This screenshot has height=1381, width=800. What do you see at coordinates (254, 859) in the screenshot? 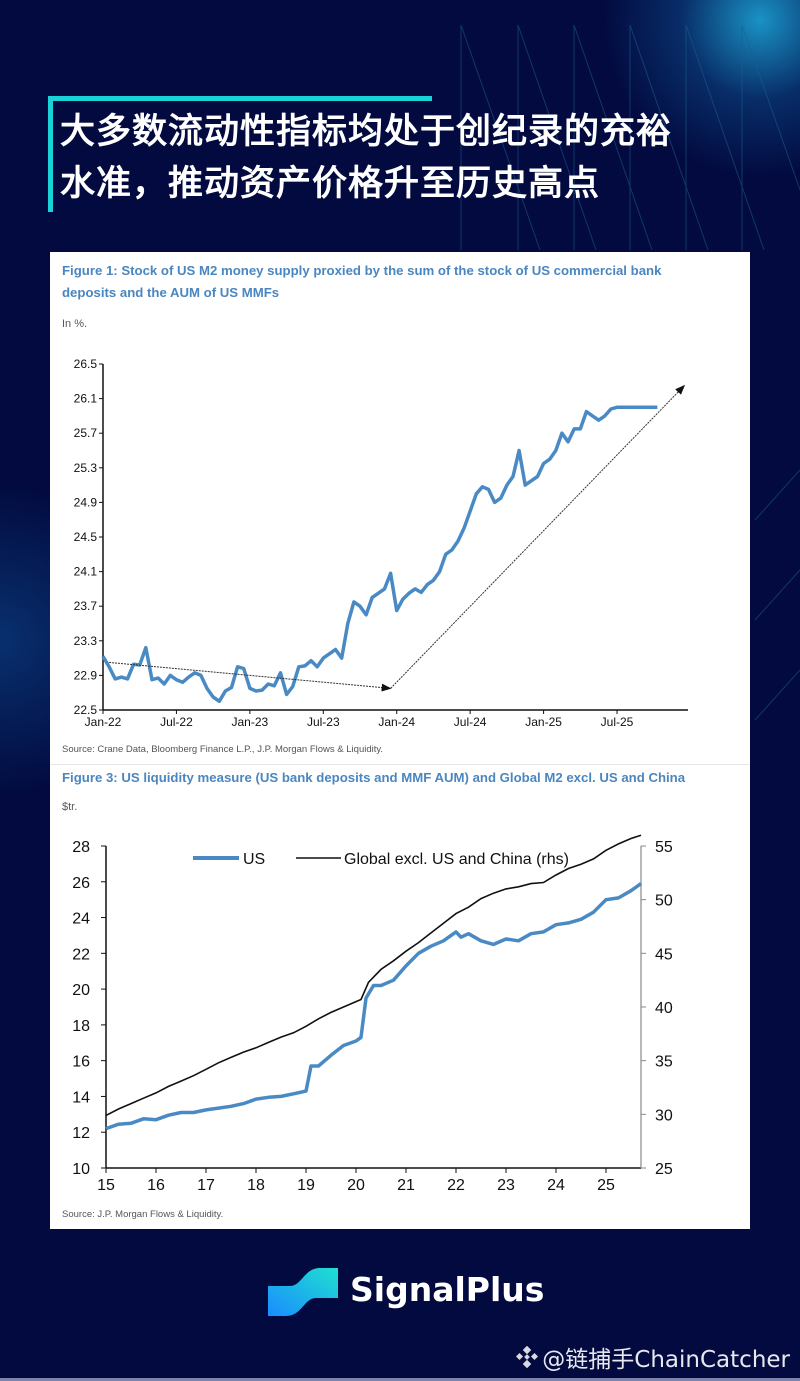
I see `legend-us-label: US` at bounding box center [254, 859].